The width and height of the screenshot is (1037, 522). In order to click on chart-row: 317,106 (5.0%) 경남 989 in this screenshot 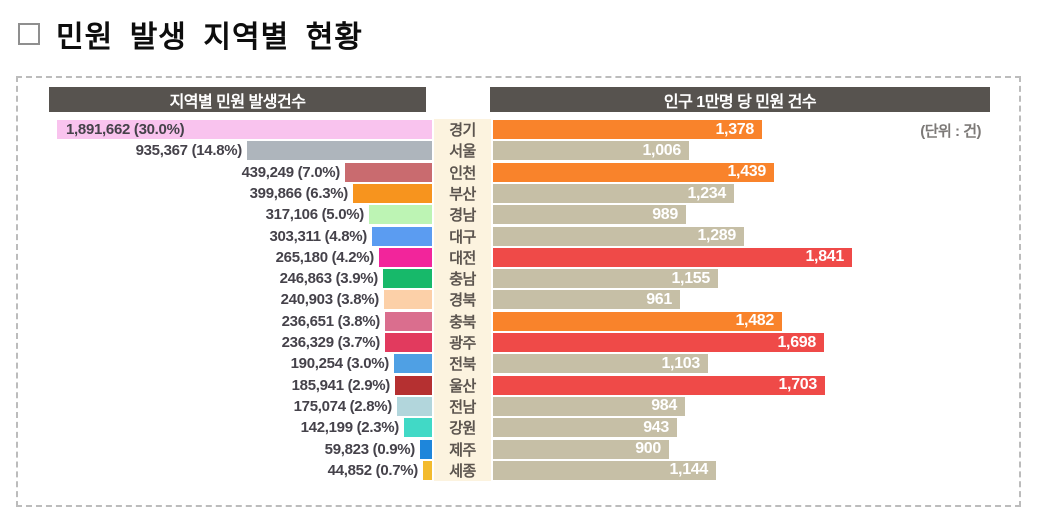, I will do `click(518, 215)`.